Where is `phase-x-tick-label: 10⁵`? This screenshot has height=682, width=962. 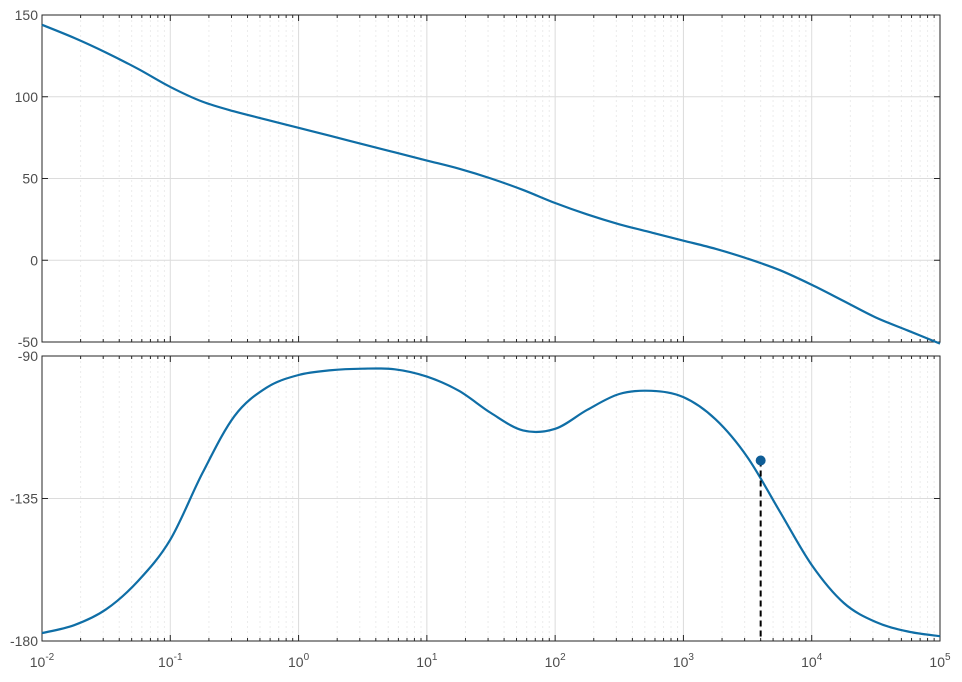 phase-x-tick-label: 10⁵ is located at coordinates (940, 661).